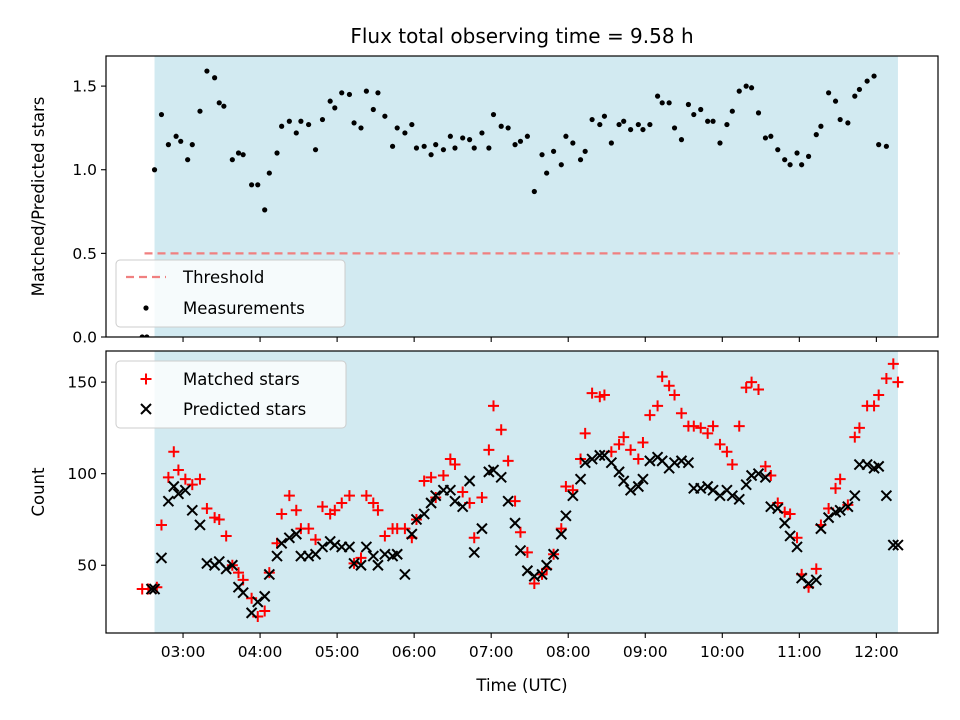 The width and height of the screenshot is (960, 720). What do you see at coordinates (84, 338) in the screenshot?
I see `y-tick-label: 0.0` at bounding box center [84, 338].